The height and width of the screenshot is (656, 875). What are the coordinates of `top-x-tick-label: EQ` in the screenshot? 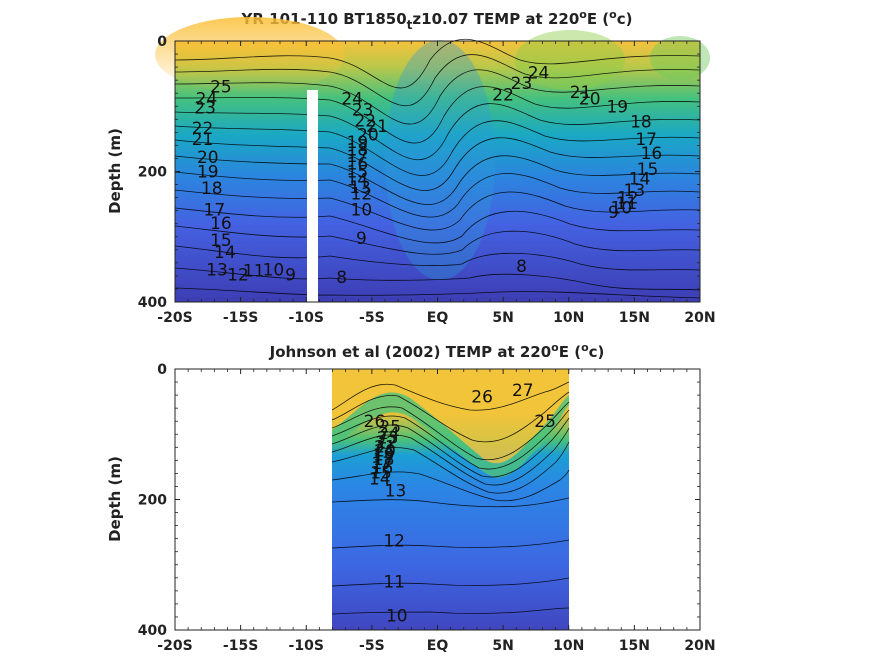 It's located at (438, 318).